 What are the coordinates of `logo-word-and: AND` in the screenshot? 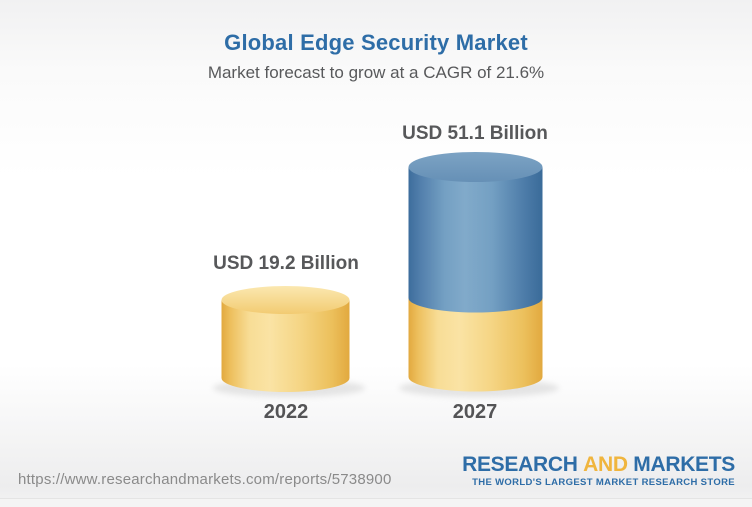 It's located at (605, 464).